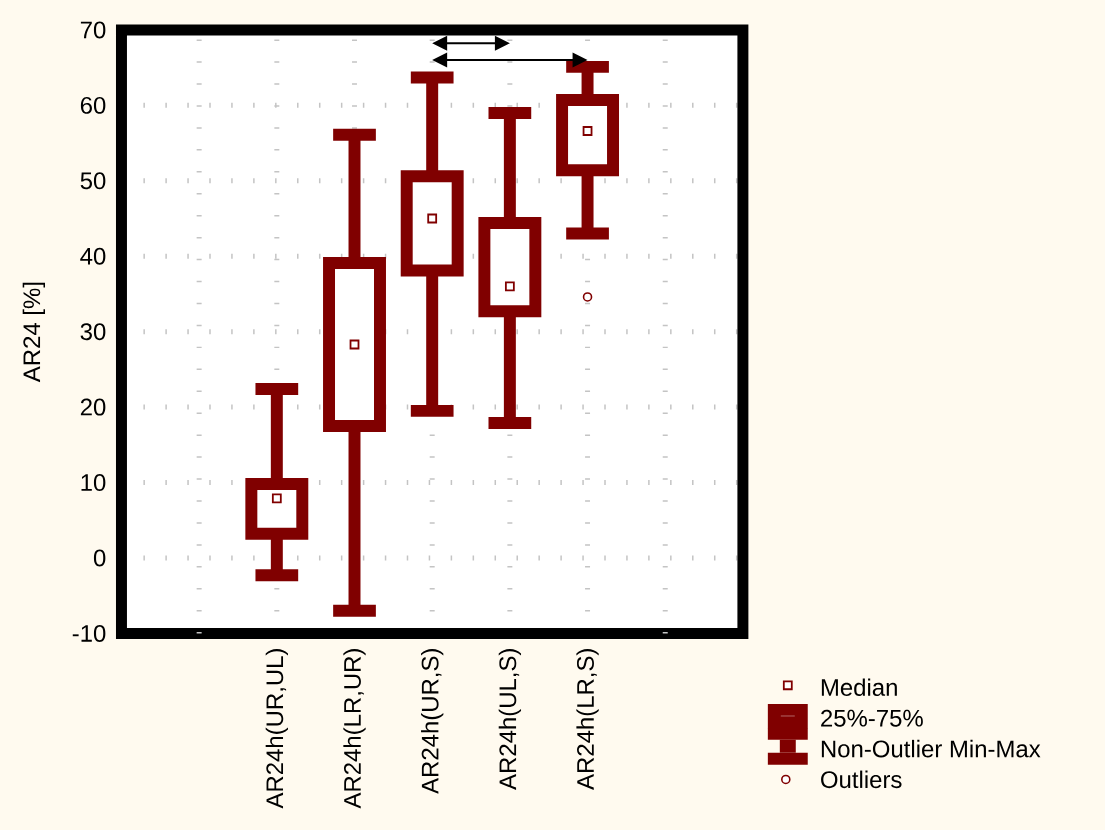 This screenshot has height=830, width=1105. I want to click on y-tick-label: -10, so click(89, 633).